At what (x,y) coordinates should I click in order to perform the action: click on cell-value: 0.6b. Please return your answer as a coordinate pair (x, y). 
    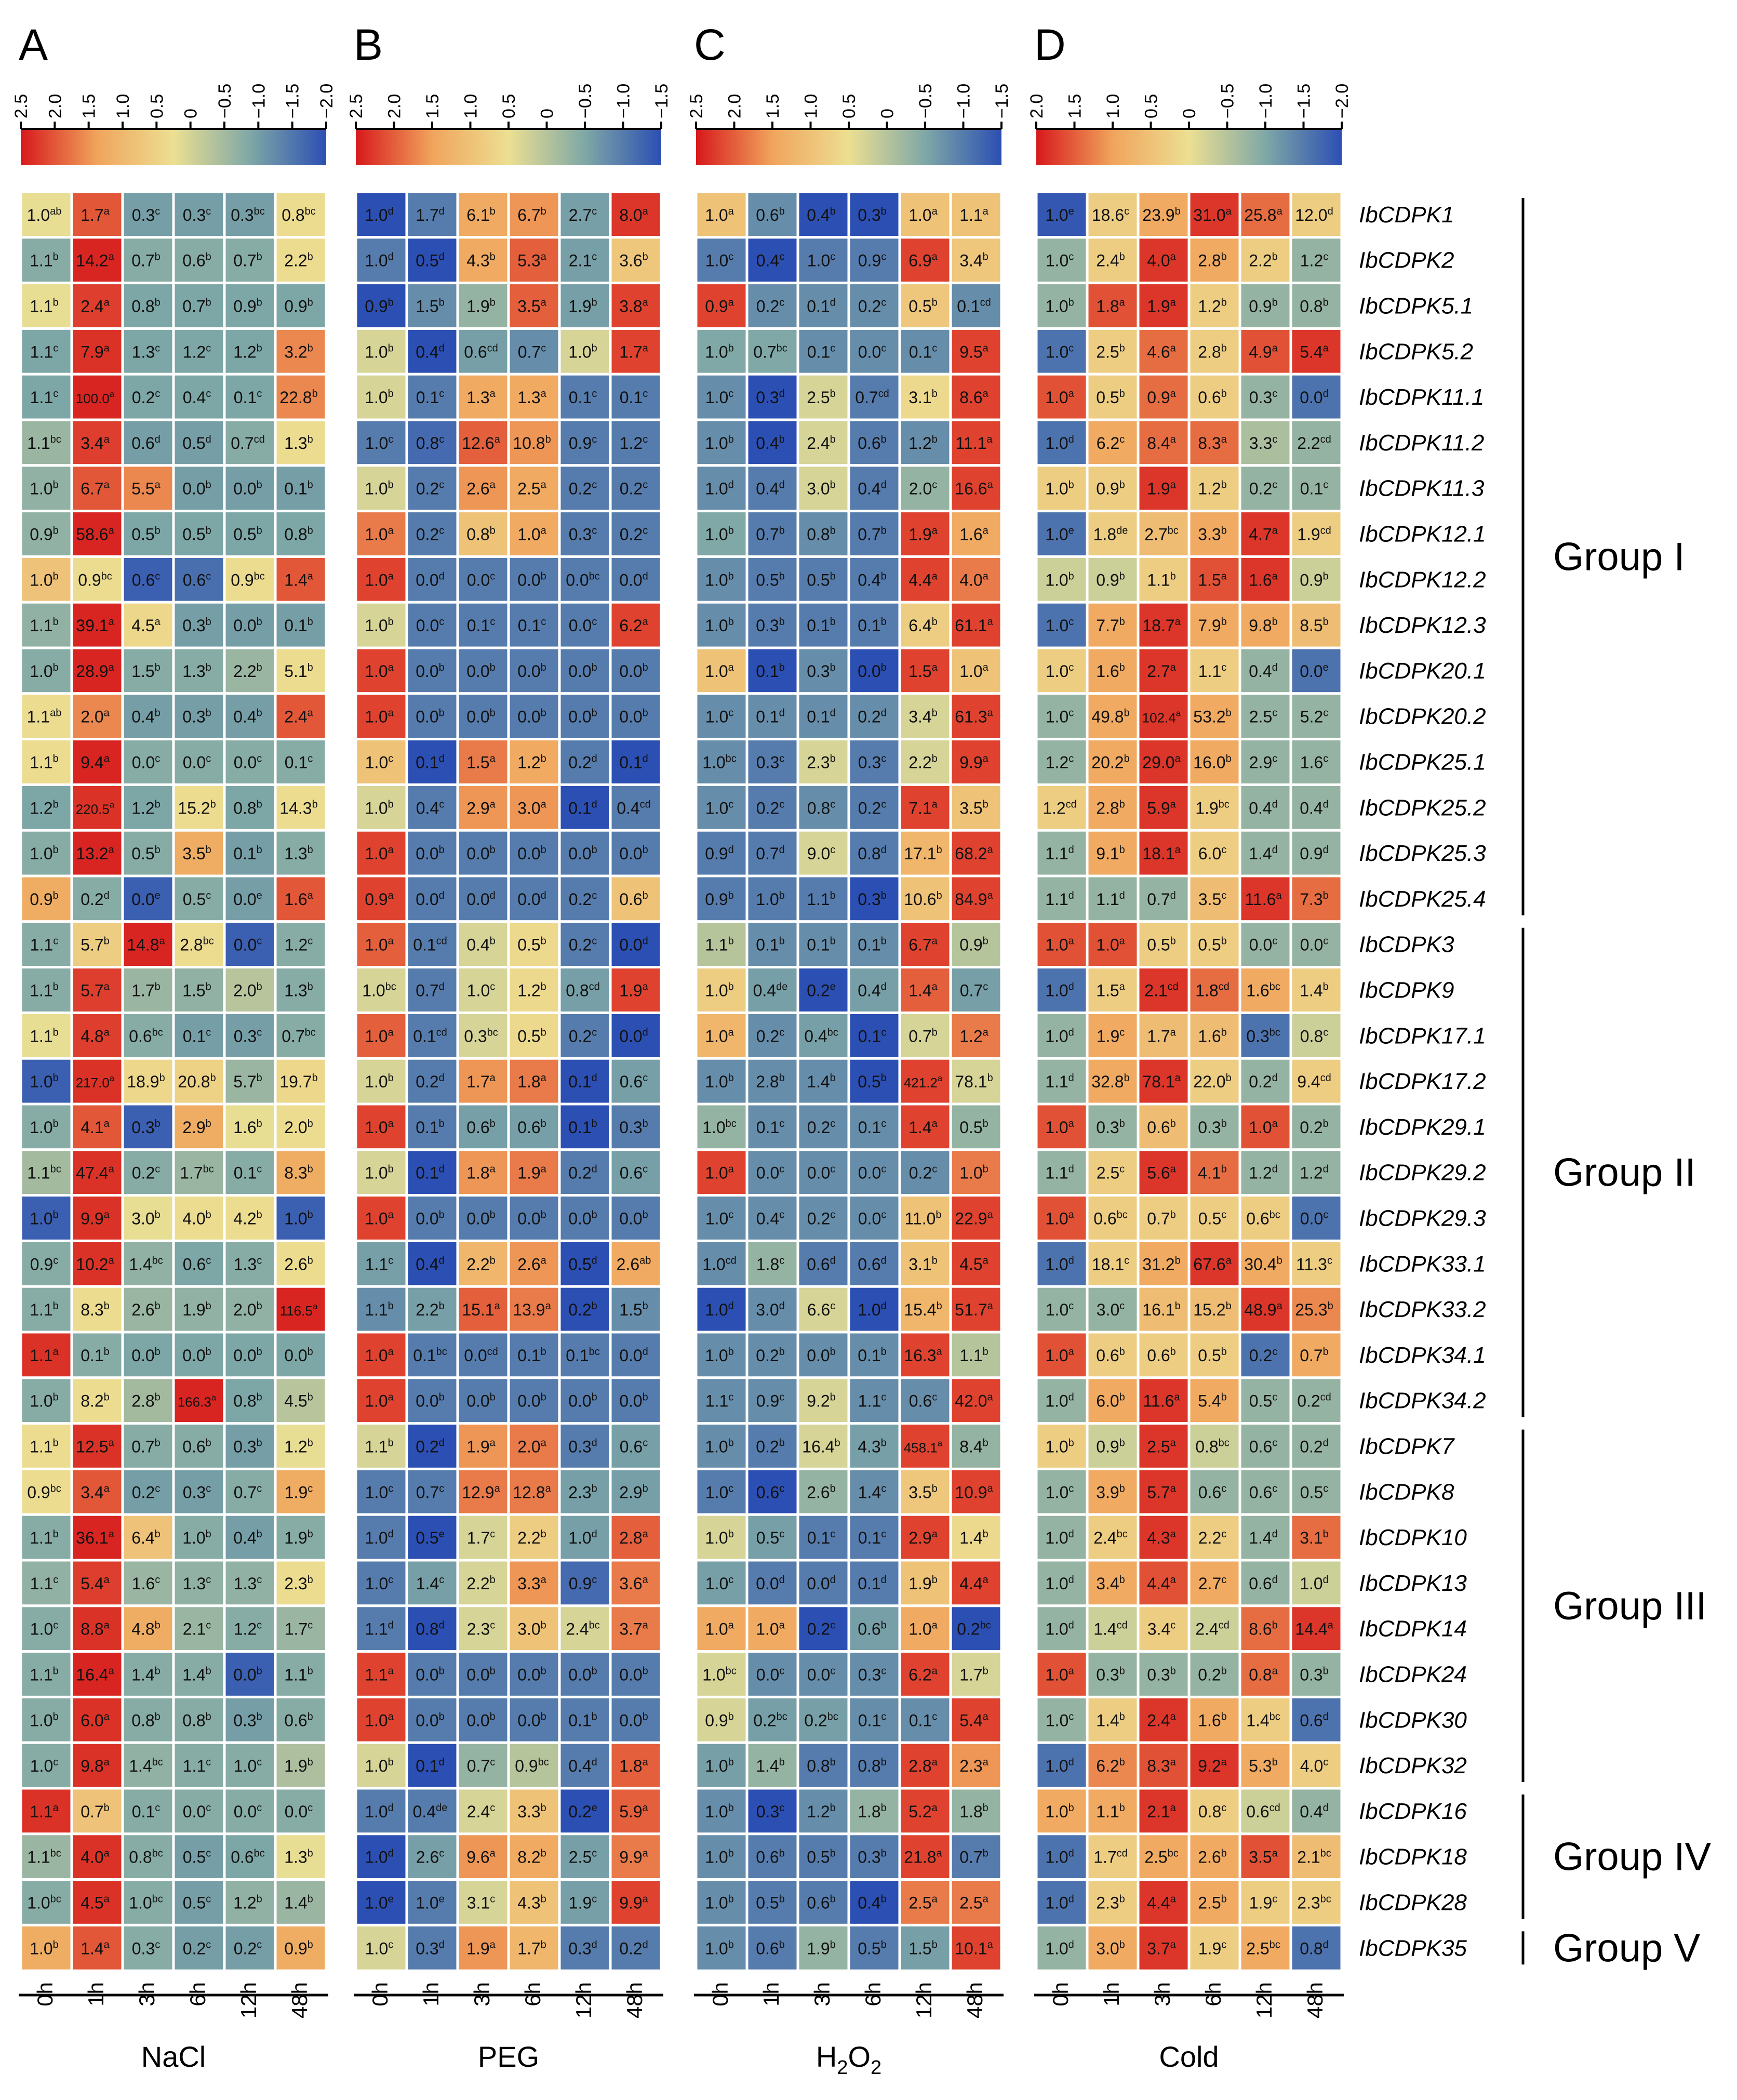
    Looking at the image, I should click on (196, 1447).